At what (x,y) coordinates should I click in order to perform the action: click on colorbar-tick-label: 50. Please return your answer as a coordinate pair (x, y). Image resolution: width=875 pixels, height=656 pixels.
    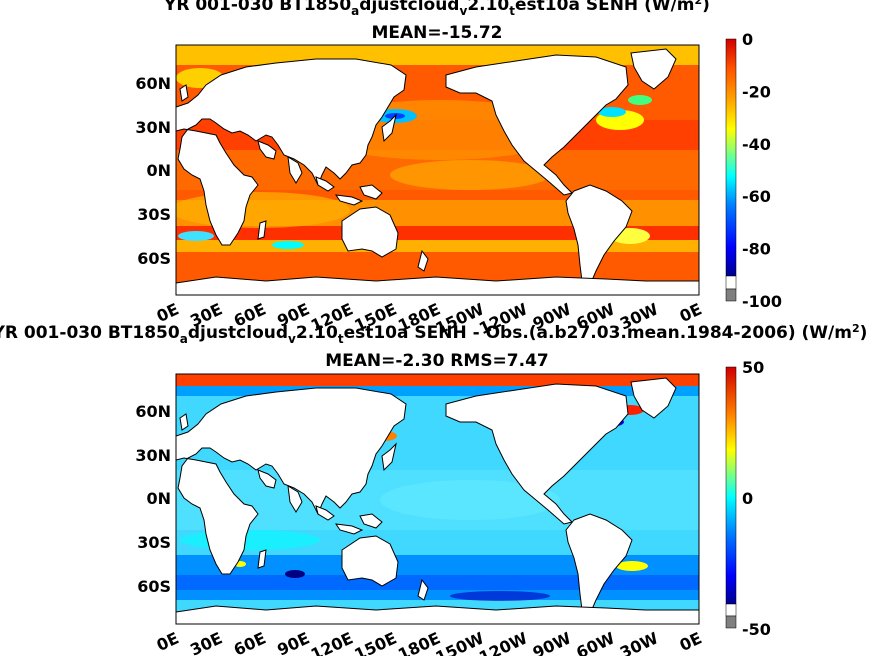
    Looking at the image, I should click on (753, 367).